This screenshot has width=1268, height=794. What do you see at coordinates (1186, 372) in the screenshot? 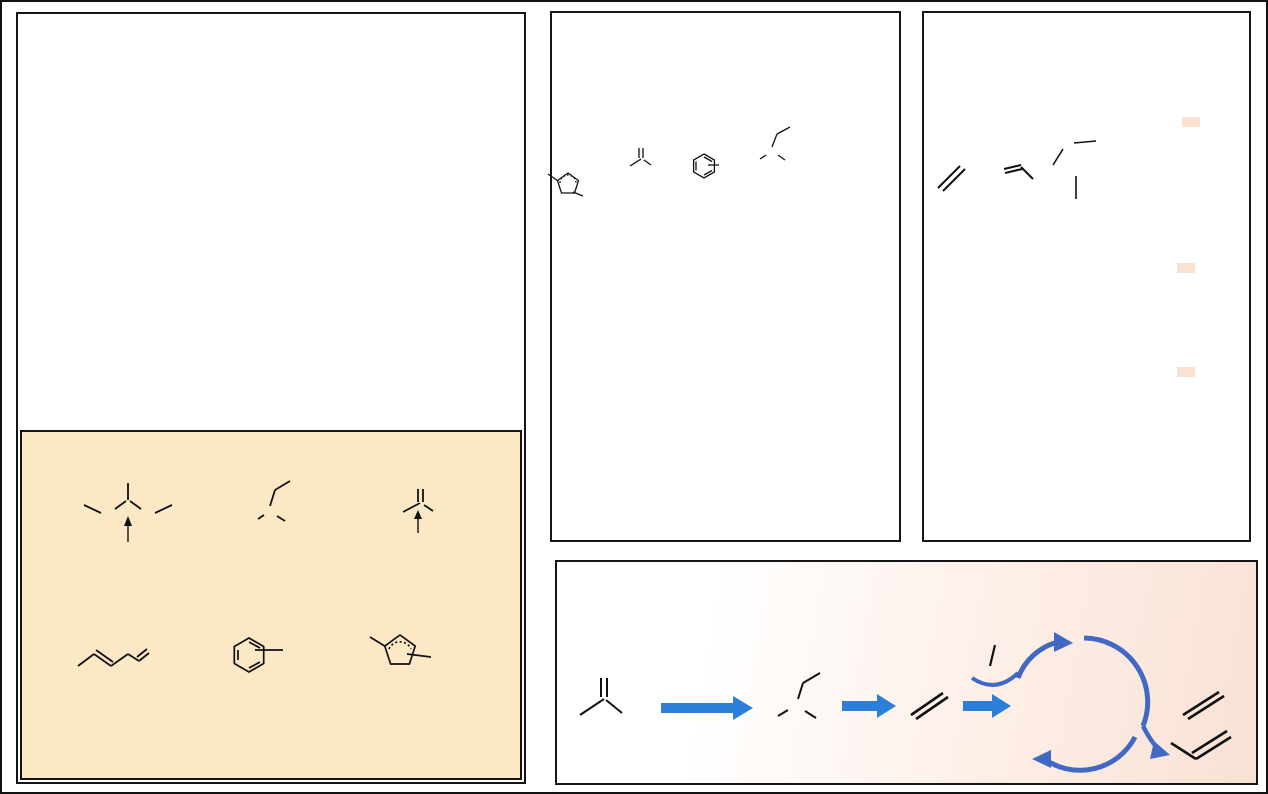
I see `ep-ratio-badge-8s` at bounding box center [1186, 372].